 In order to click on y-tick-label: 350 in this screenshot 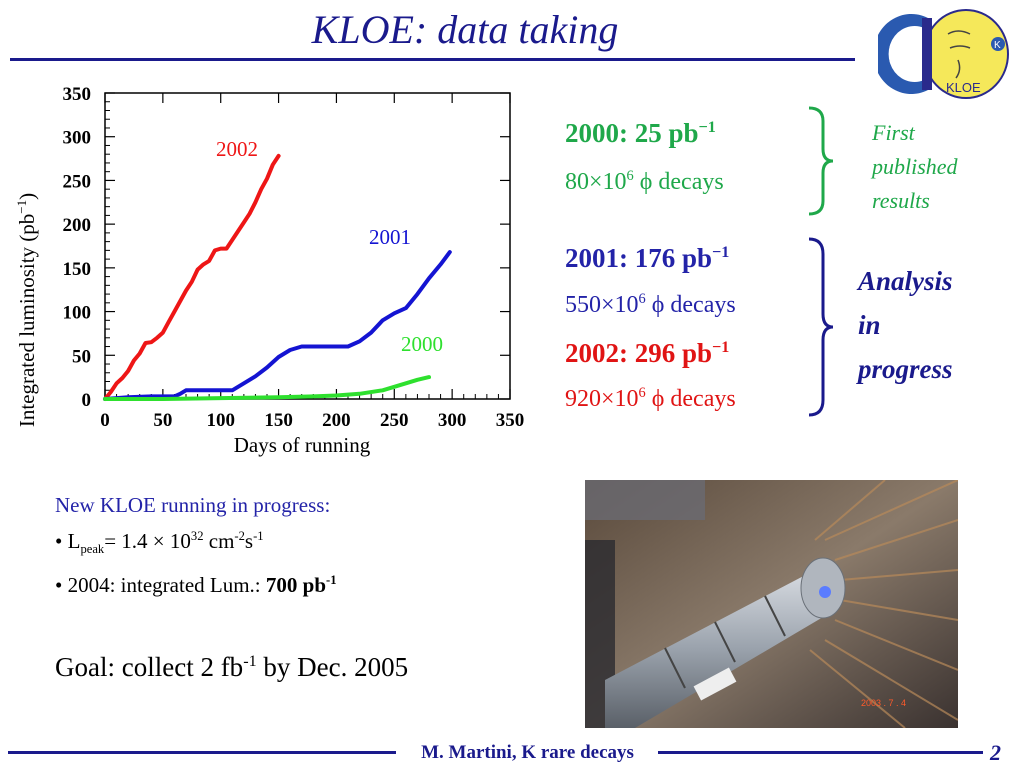, I will do `click(77, 94)`.